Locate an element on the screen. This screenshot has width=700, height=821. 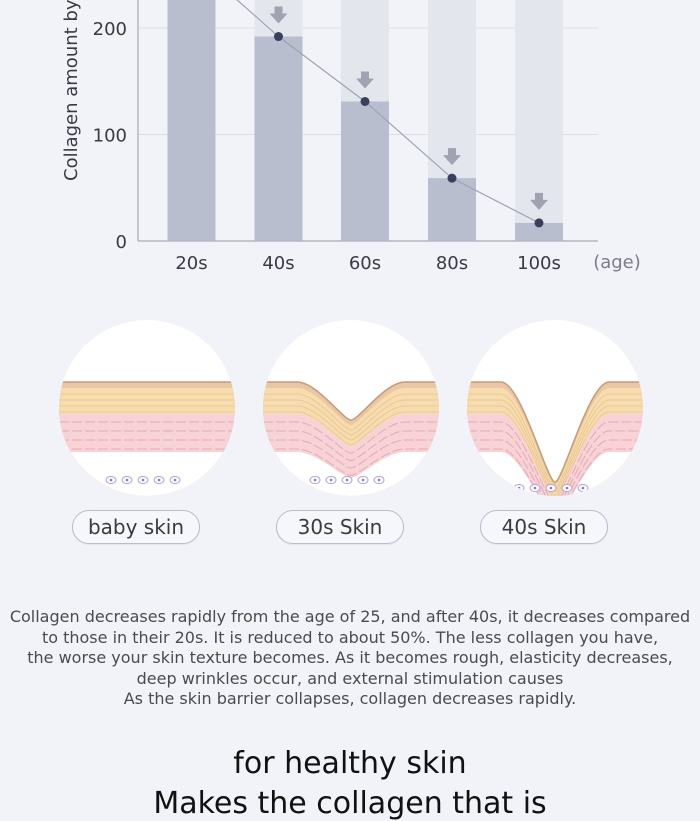
y-tick-label: 100 is located at coordinates (110, 136).